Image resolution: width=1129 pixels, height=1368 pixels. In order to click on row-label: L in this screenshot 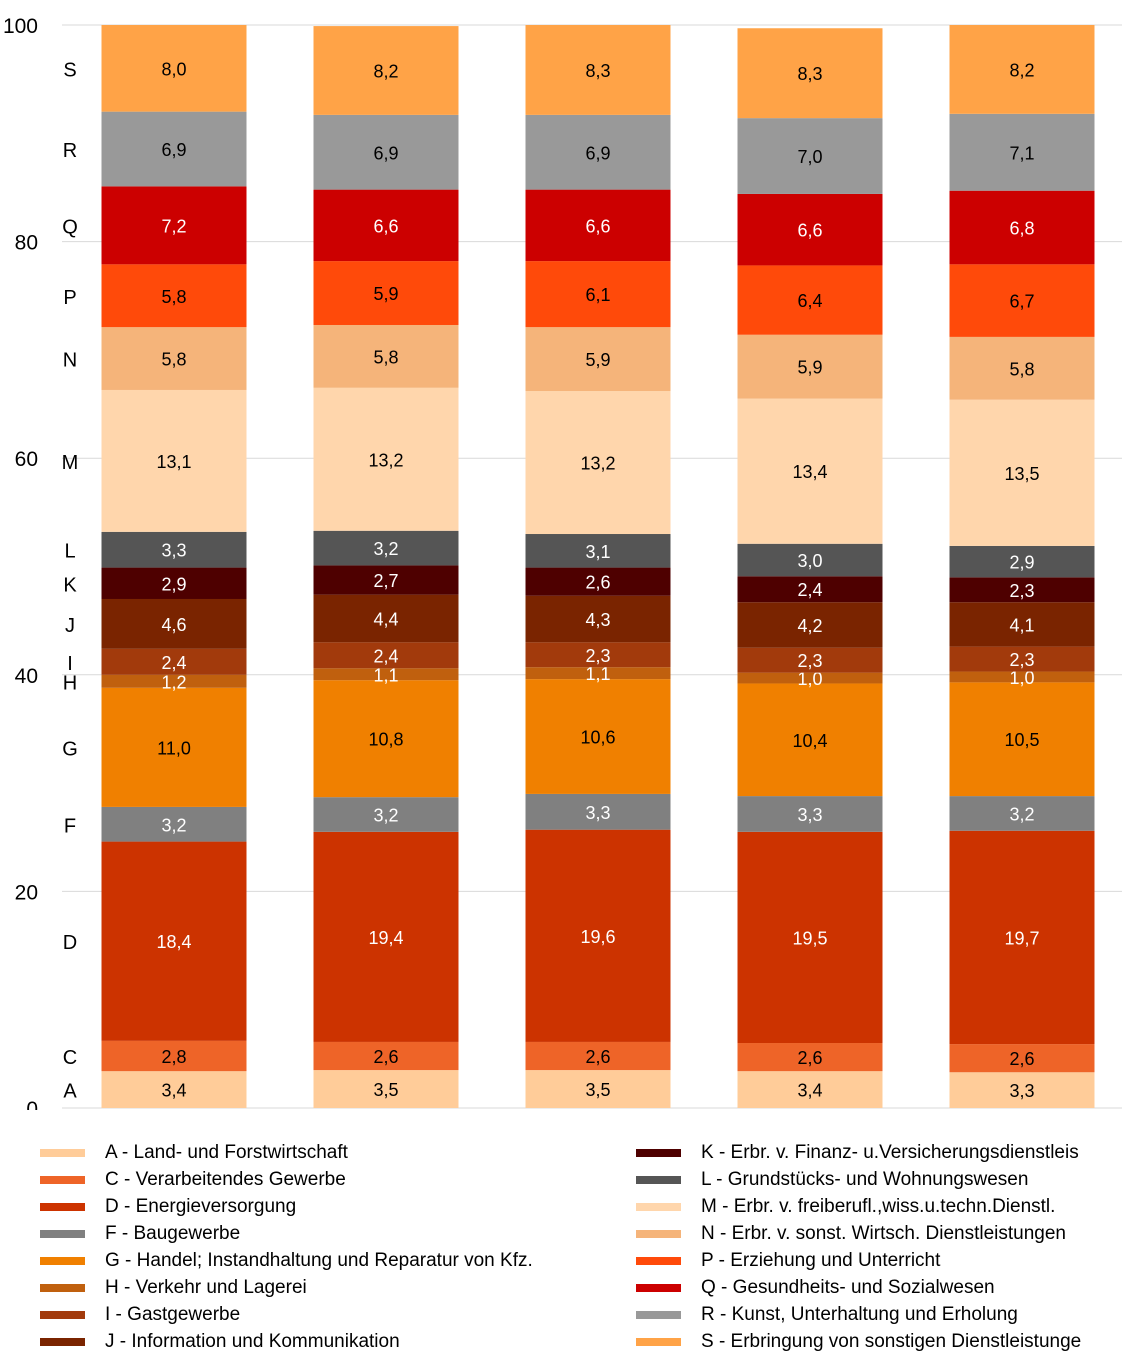, I will do `click(69, 552)`.